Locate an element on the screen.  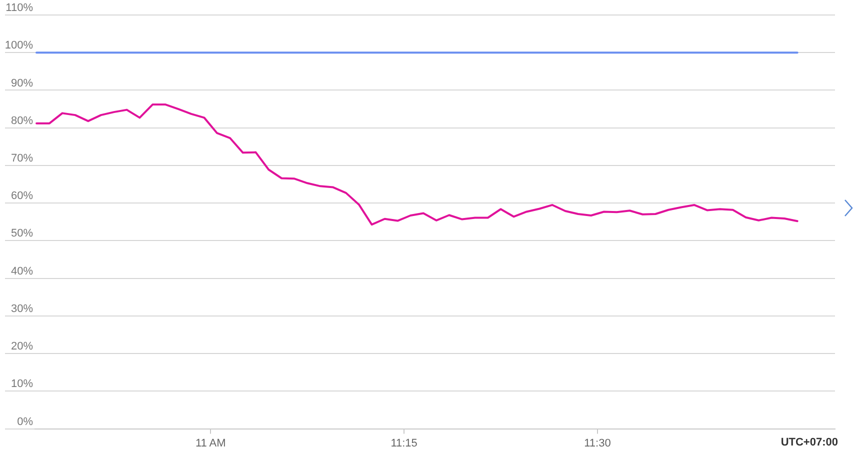
y-tick-label: 80% is located at coordinates (22, 120).